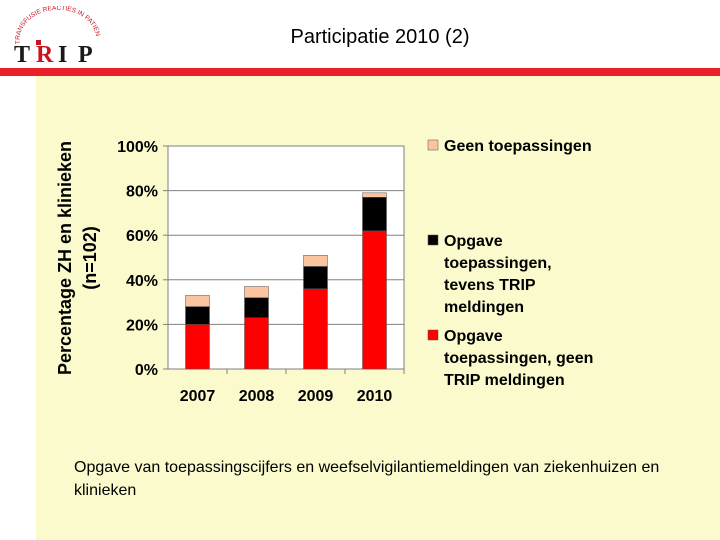 Image resolution: width=720 pixels, height=540 pixels. I want to click on y-tick-label: 80%, so click(142, 192).